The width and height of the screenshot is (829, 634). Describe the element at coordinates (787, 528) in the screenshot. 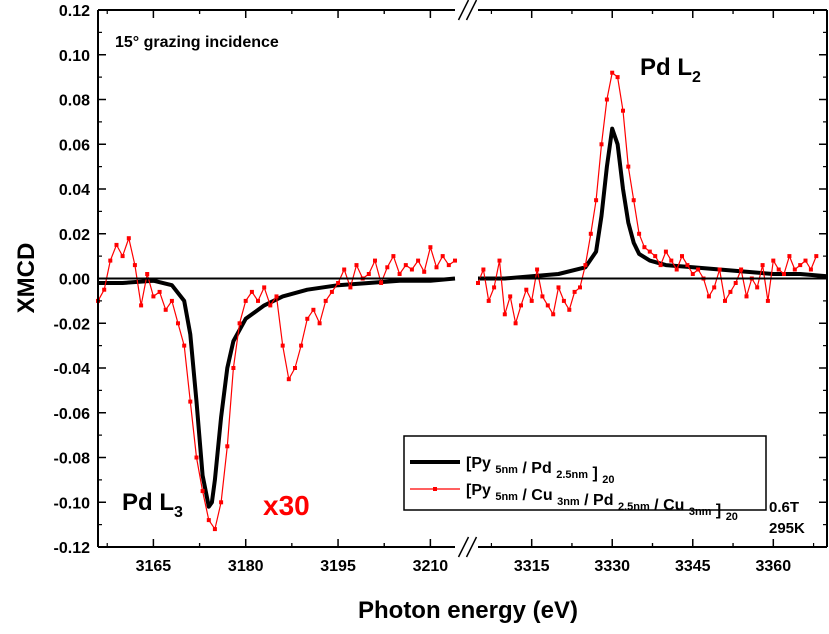

I see `temperature-annotation: 295K` at that location.